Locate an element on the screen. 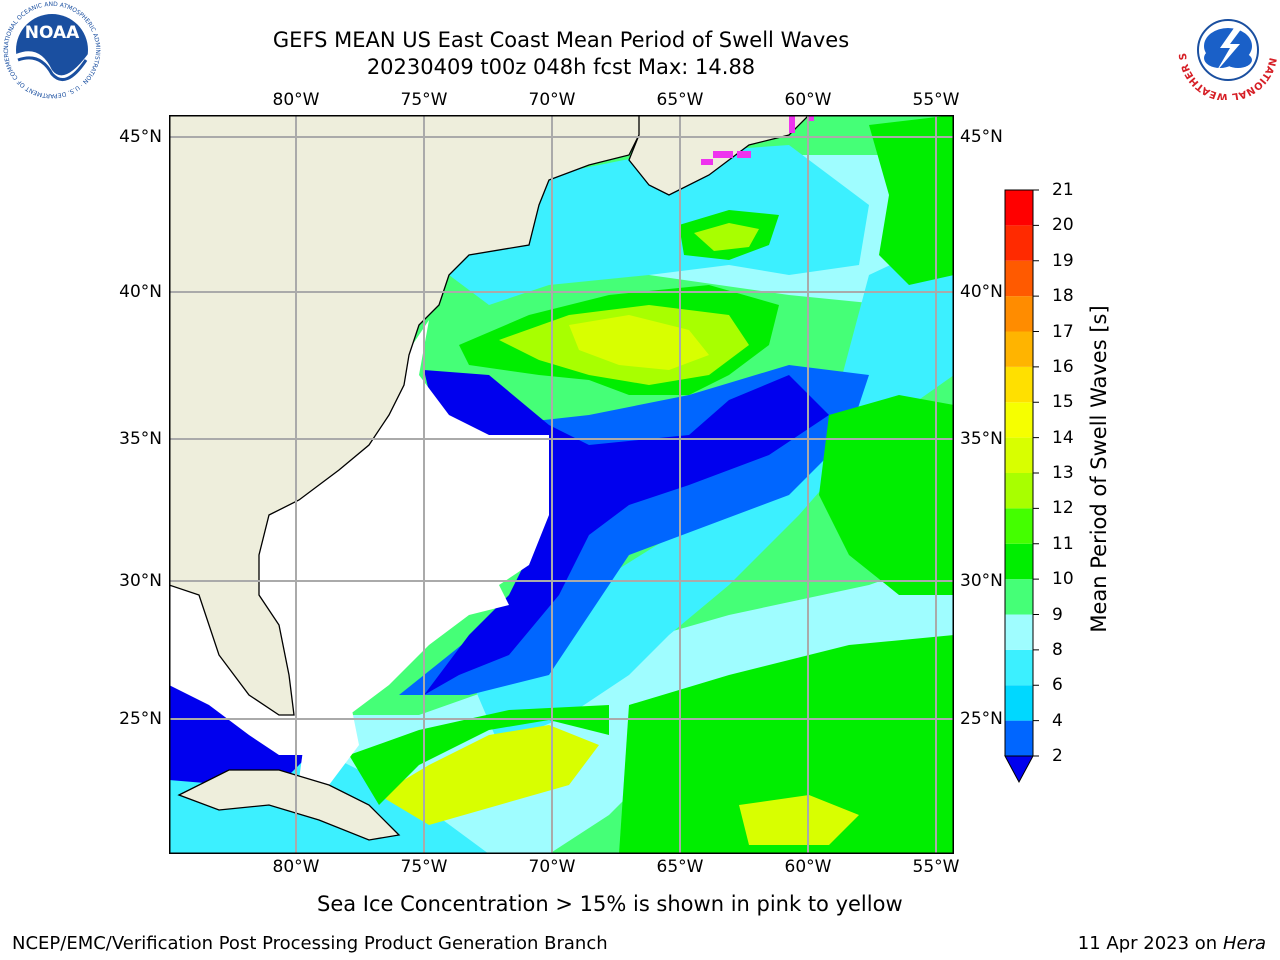 This screenshot has height=960, width=1280. lat-label-left: 30°N is located at coordinates (140, 581).